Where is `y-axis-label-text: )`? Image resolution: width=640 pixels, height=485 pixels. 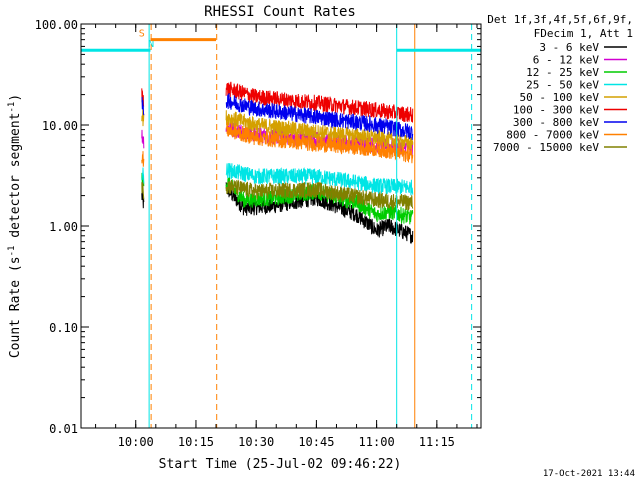
y-axis-label-text: ) is located at coordinates (15, 98).